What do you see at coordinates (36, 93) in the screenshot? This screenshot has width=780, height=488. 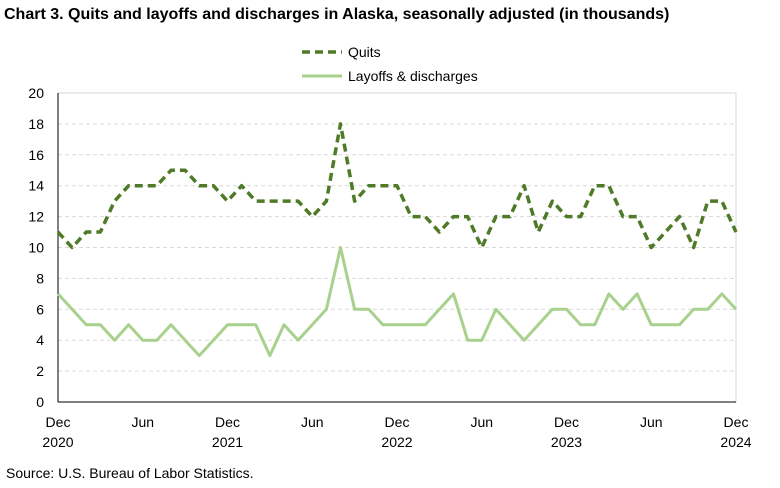 I see `y-tick-label: 20` at bounding box center [36, 93].